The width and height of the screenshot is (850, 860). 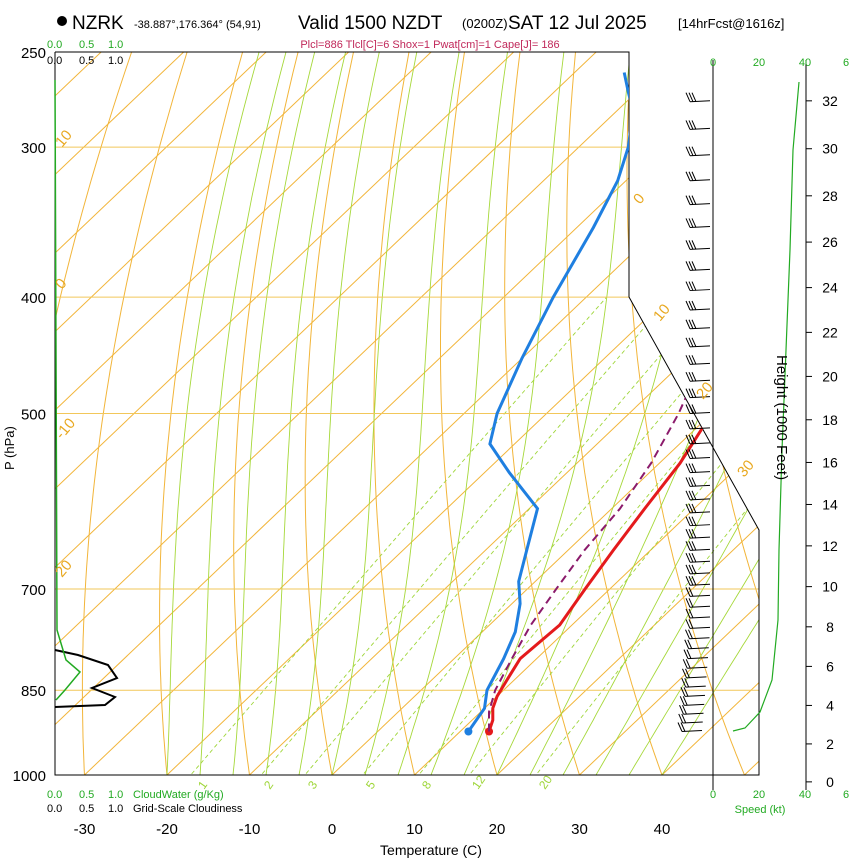 What do you see at coordinates (830, 504) in the screenshot?
I see `height-tick-label: 14` at bounding box center [830, 504].